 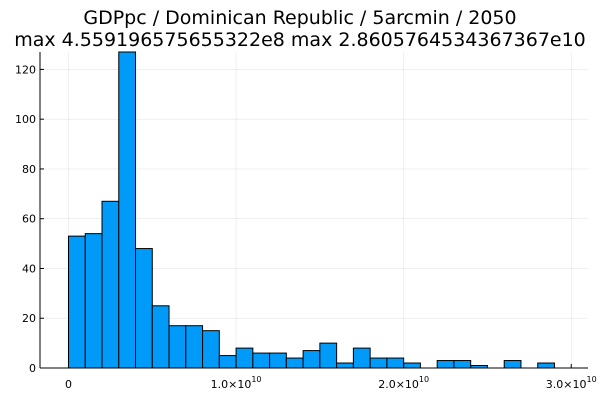 What do you see at coordinates (68, 384) in the screenshot?
I see `x-tick-label: 0` at bounding box center [68, 384].